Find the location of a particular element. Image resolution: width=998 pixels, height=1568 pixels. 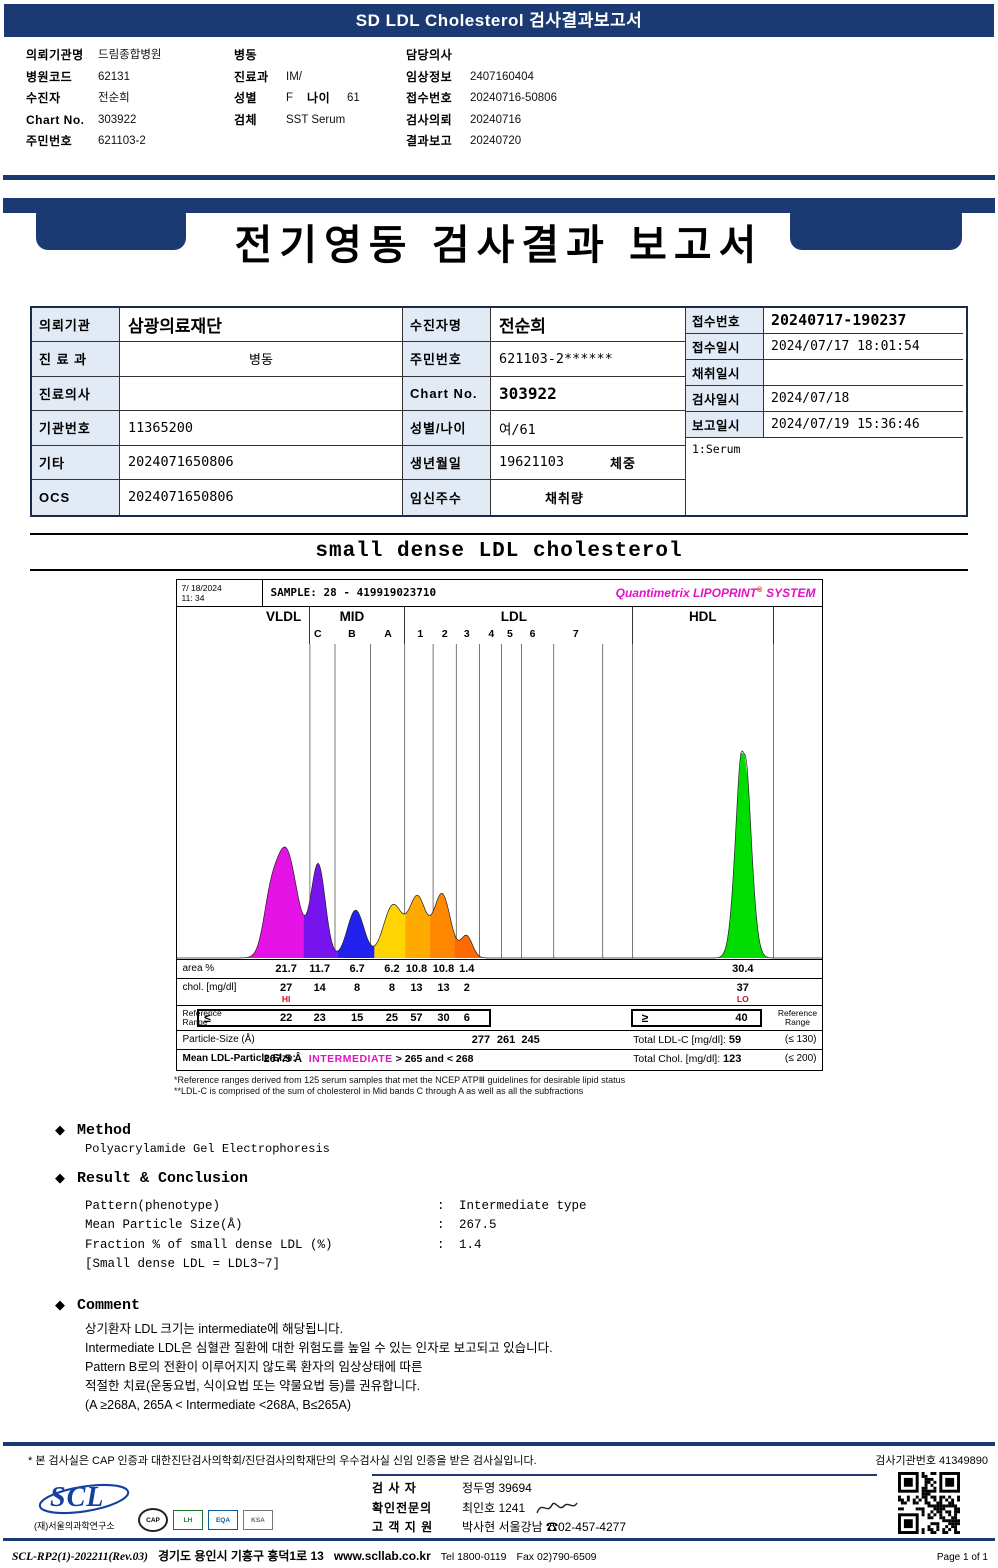

colon: : is located at coordinates (441, 1205).